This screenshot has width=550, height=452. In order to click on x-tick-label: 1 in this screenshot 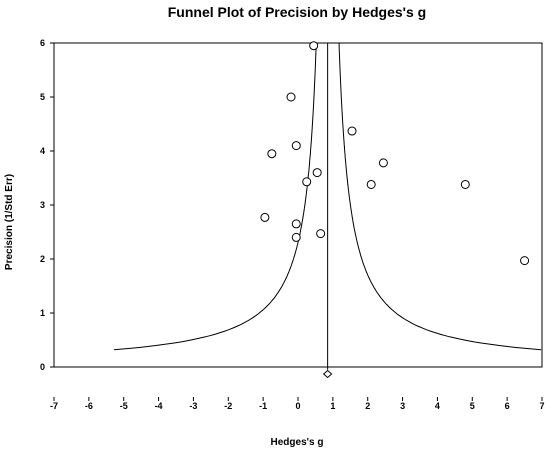, I will do `click(332, 406)`.